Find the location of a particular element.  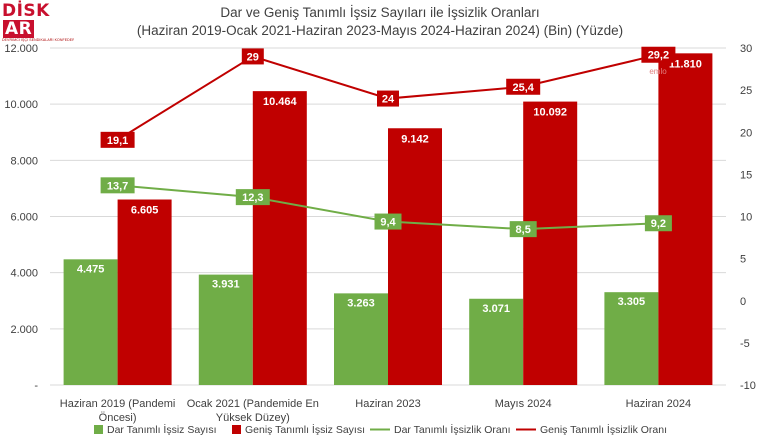

right-axis-tick-label: -5 is located at coordinates (745, 344).